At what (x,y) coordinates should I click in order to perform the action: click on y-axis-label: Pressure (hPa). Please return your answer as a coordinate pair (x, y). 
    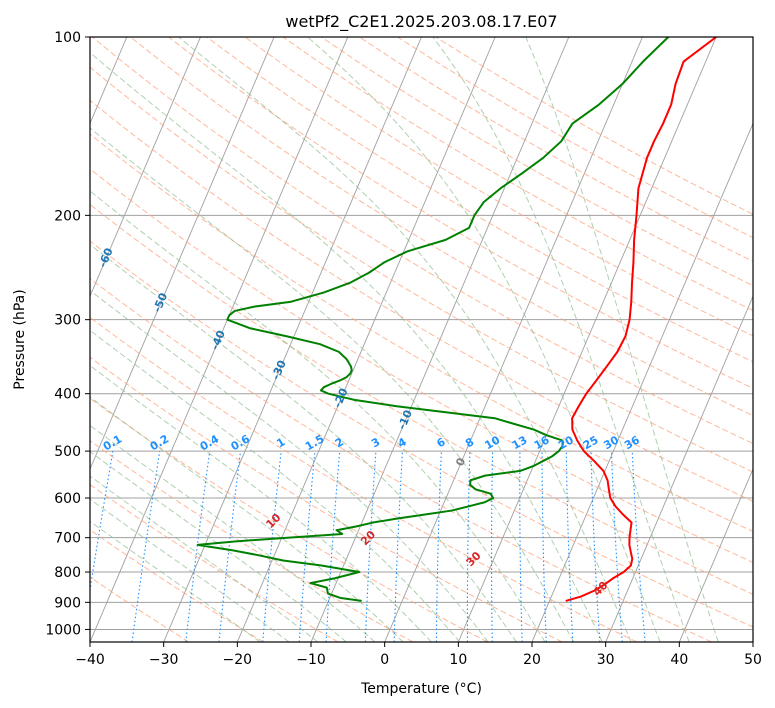
    Looking at the image, I should click on (20, 339).